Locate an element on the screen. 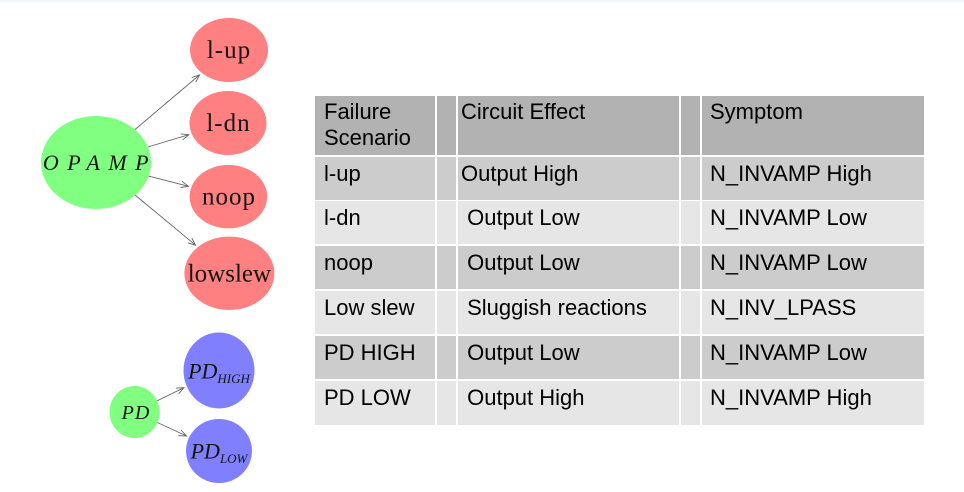 The width and height of the screenshot is (964, 492). svg-text: l-up is located at coordinates (229, 50).